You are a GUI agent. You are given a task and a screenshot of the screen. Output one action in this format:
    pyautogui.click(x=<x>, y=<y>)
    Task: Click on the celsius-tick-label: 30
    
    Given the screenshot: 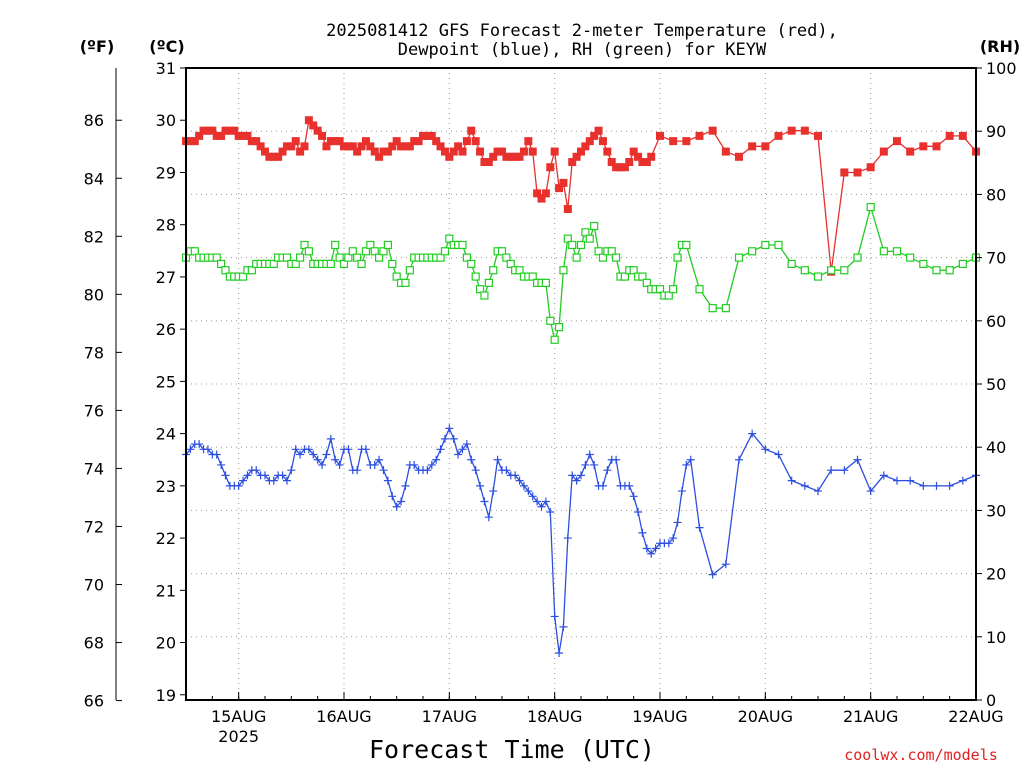 What is the action you would take?
    pyautogui.click(x=166, y=120)
    